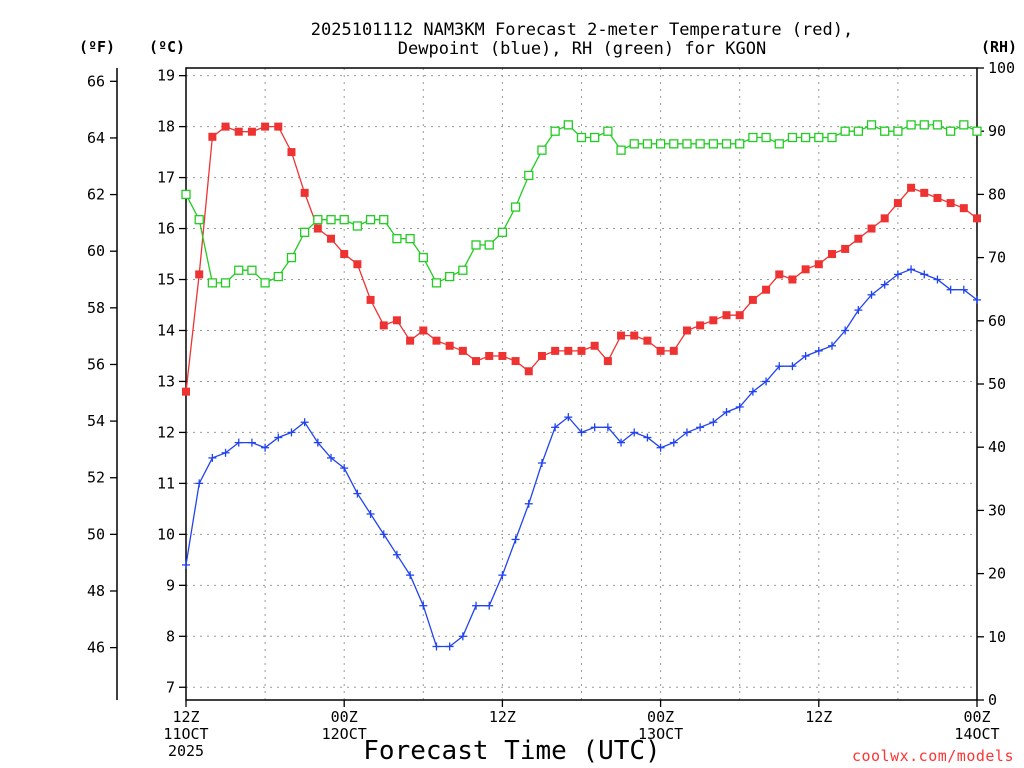  Describe the element at coordinates (933, 756) in the screenshot. I see `credit-link: coolwx.com/models` at that location.